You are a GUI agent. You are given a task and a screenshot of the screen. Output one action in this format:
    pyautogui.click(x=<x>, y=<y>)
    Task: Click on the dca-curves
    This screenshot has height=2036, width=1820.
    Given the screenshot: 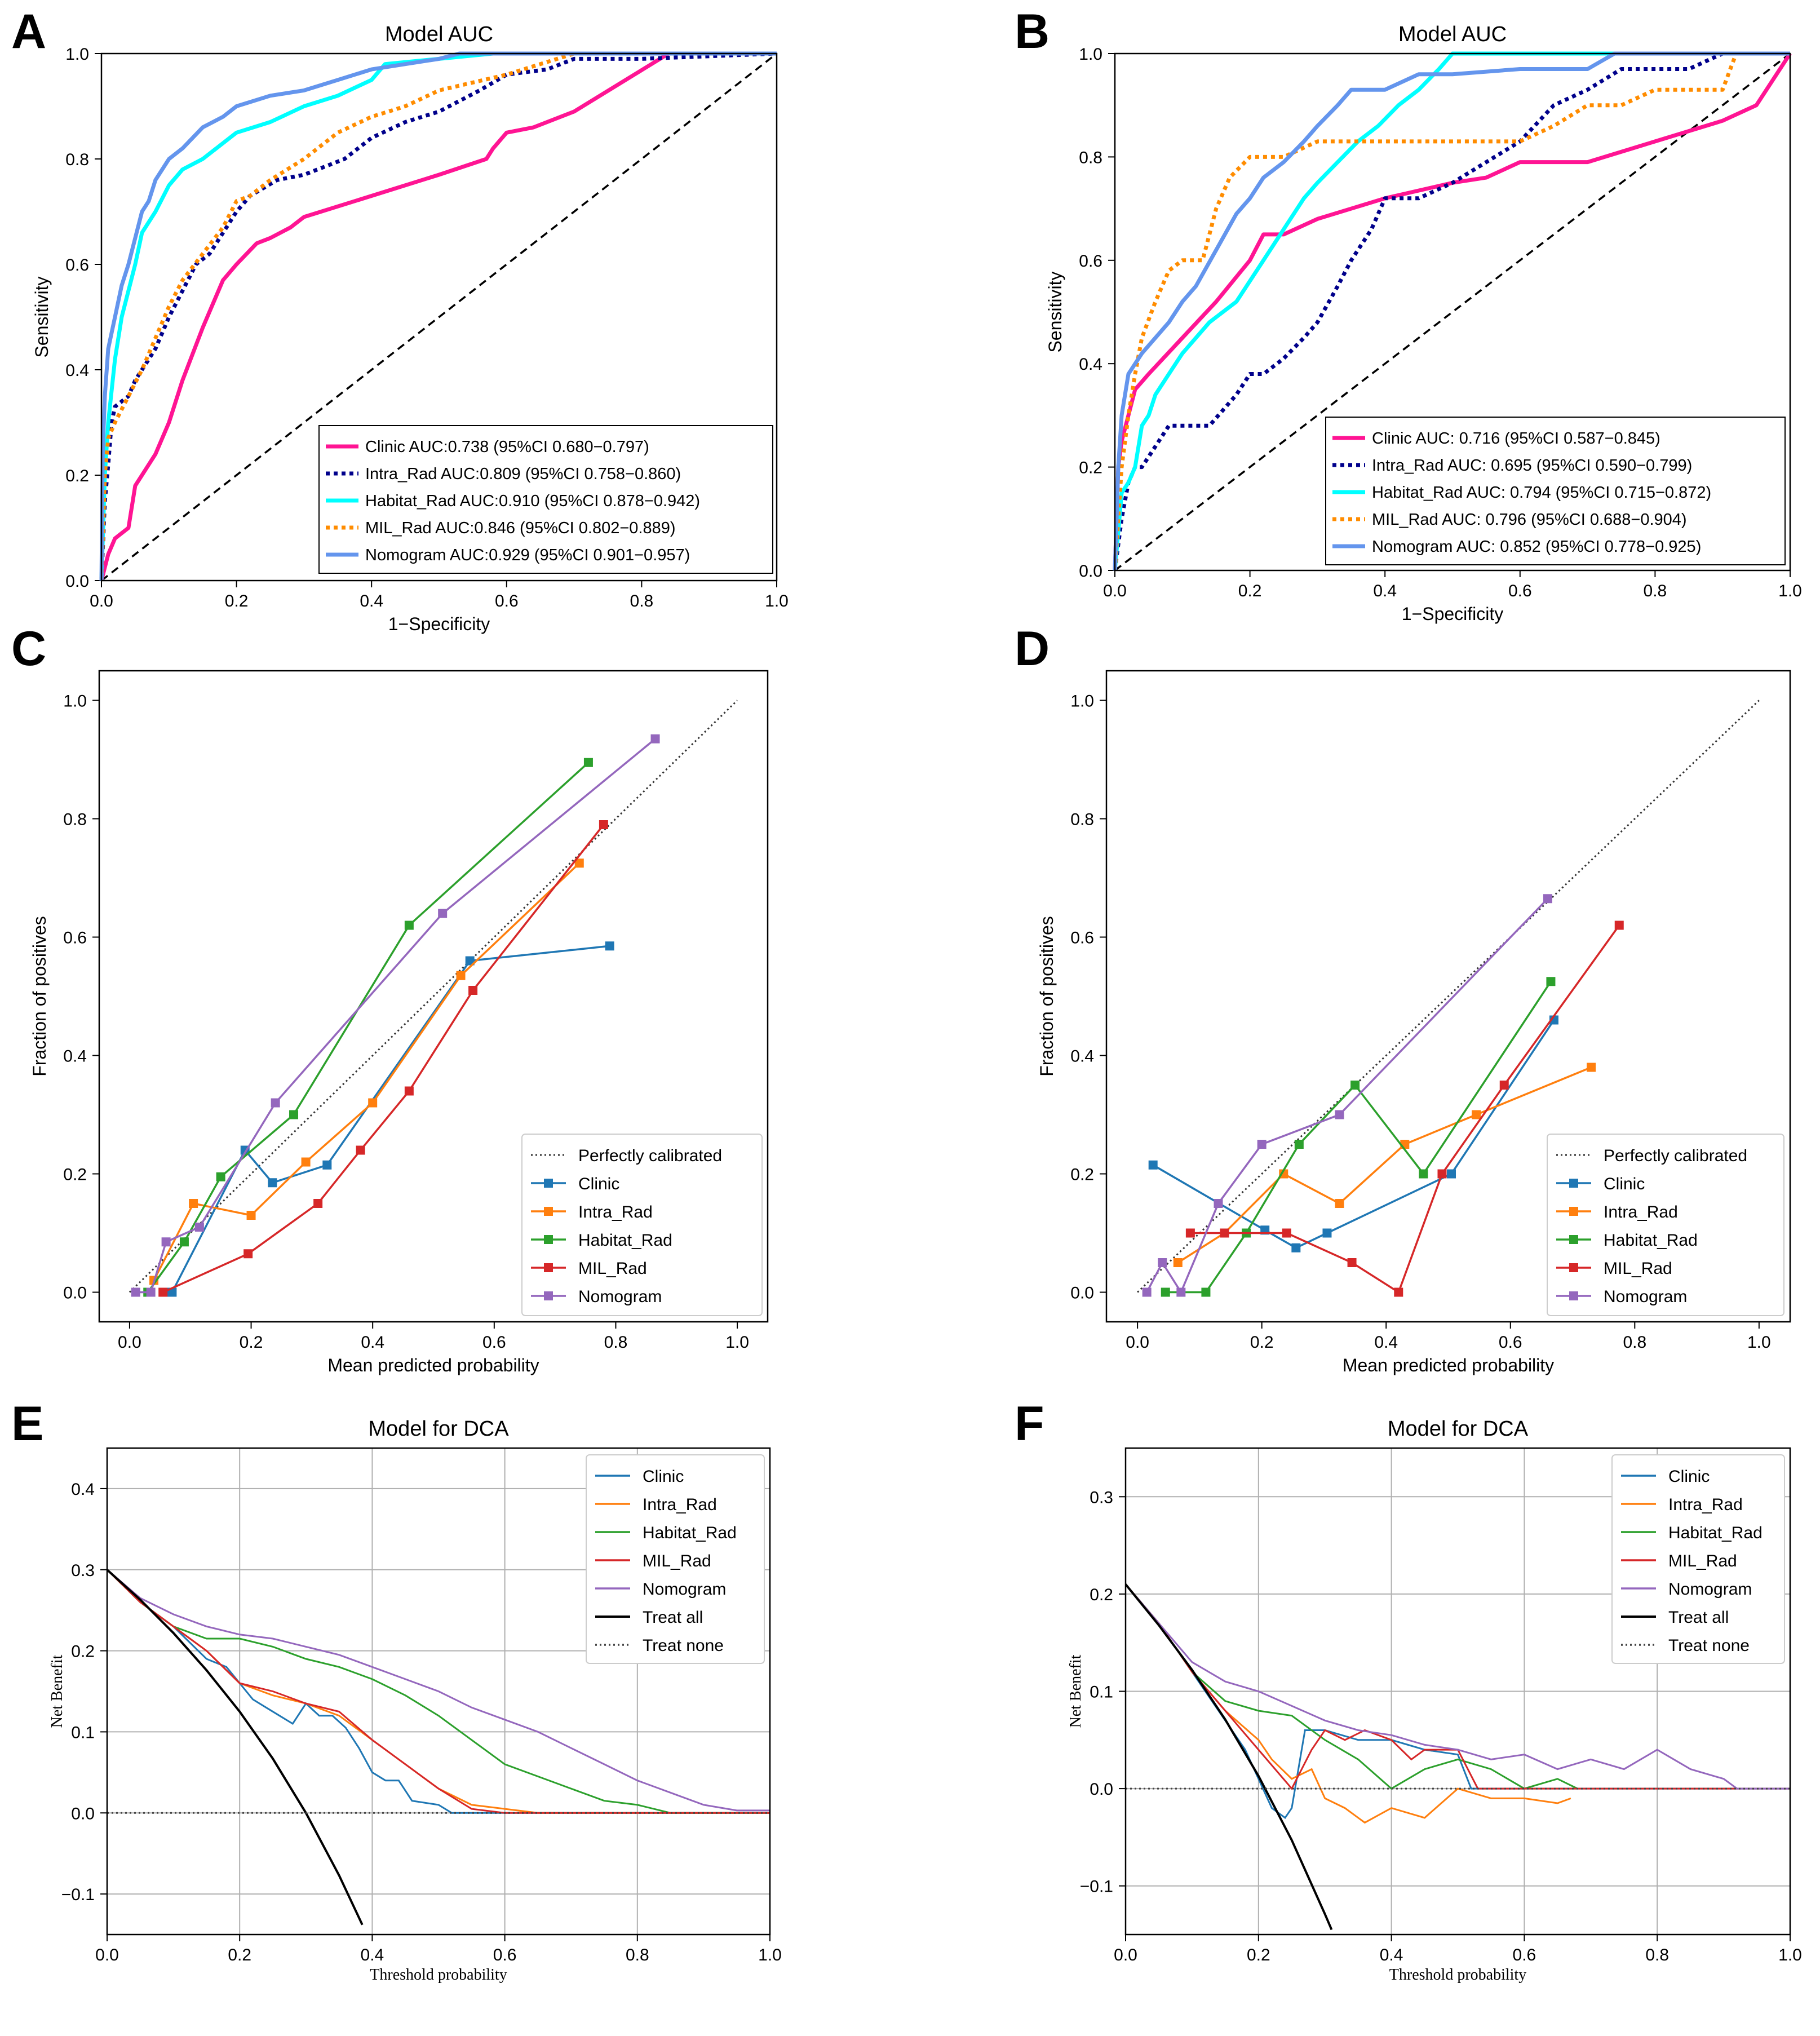 What is the action you would take?
    pyautogui.click(x=438, y=1747)
    